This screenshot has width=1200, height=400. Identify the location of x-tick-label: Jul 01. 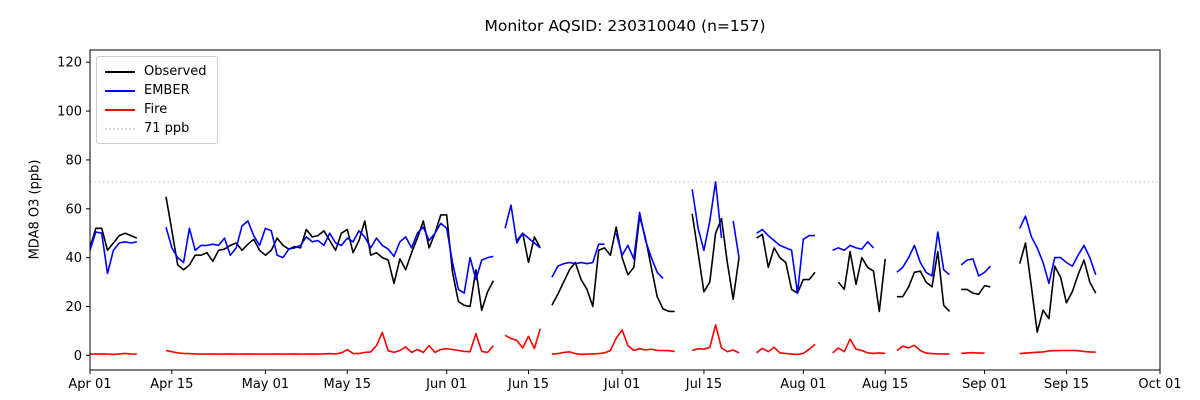
(621, 384).